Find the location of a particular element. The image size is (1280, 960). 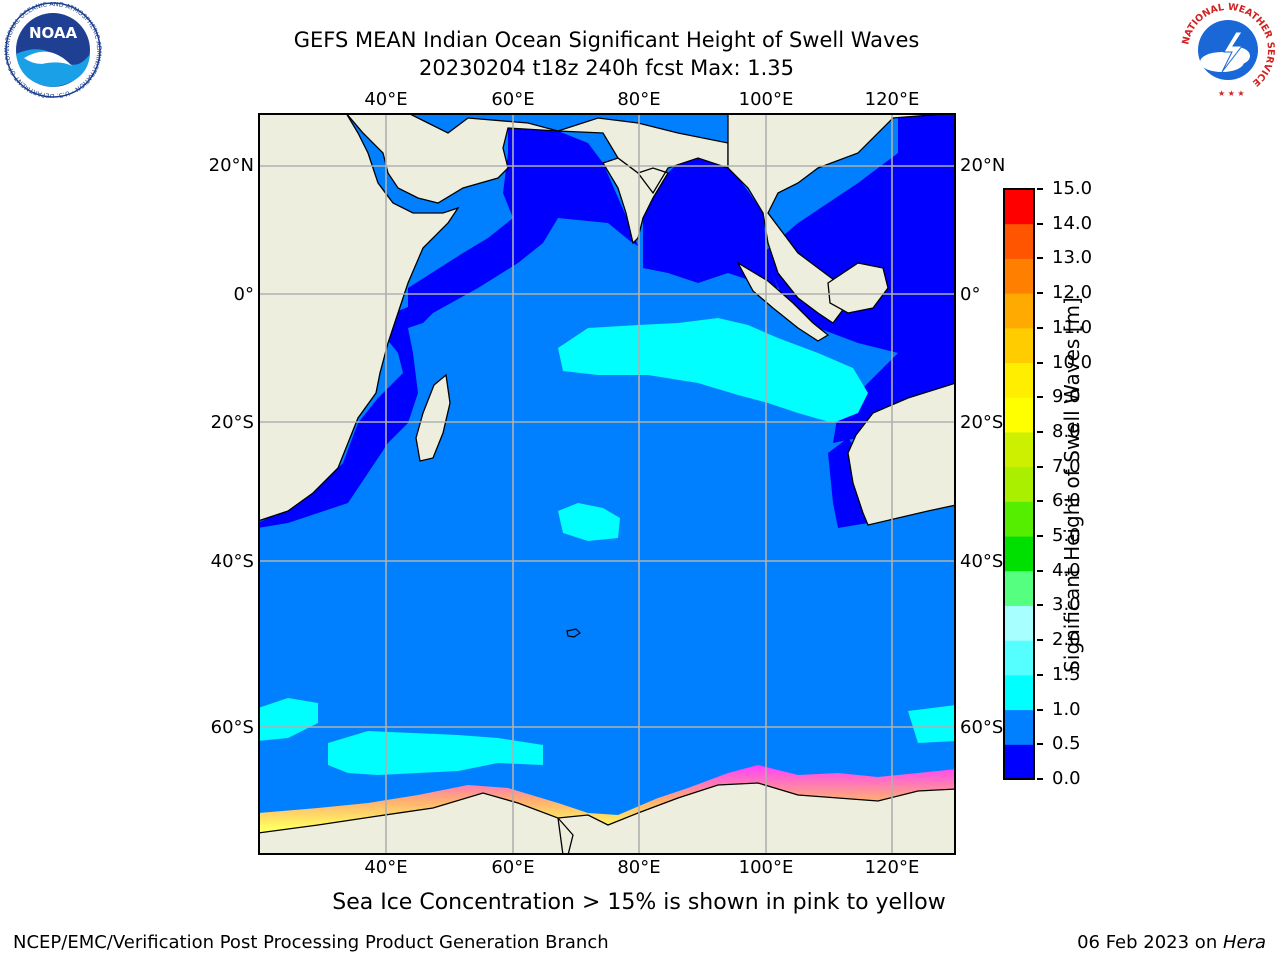

lat-label-right-40s: 40°S is located at coordinates (982, 561).